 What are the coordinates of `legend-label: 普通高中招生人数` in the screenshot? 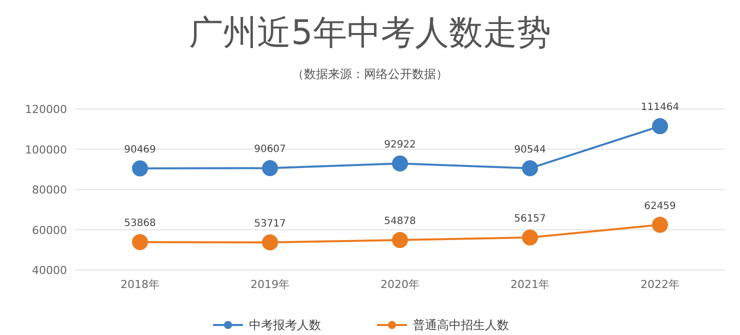 It's located at (461, 325).